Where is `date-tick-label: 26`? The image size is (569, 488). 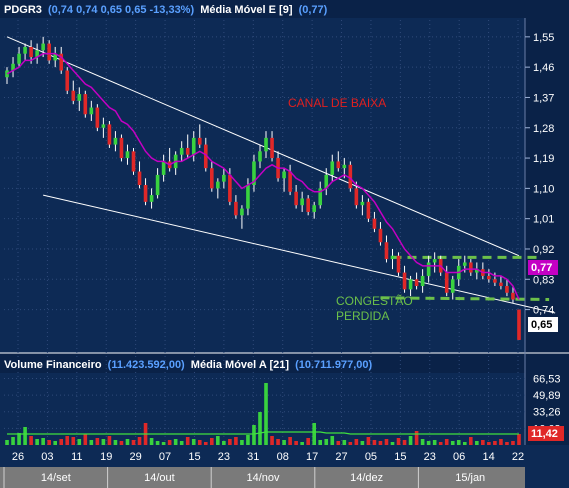 date-tick-label: 26 is located at coordinates (18, 457).